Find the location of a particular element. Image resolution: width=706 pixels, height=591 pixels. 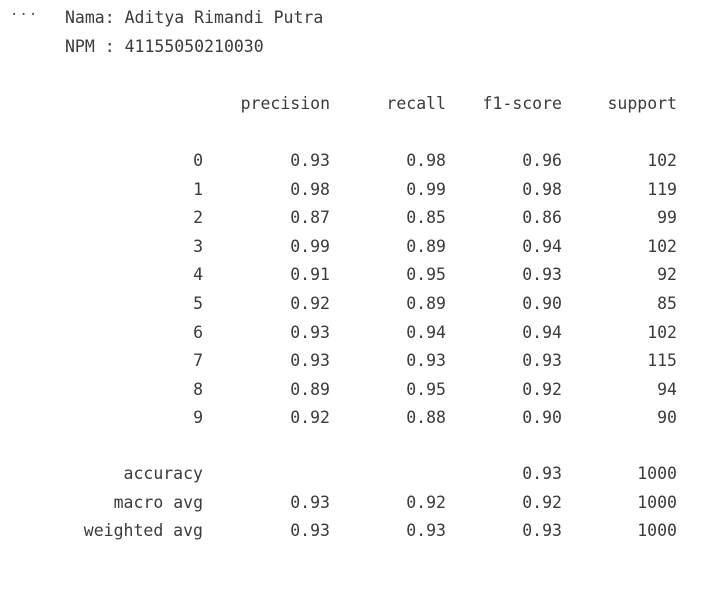

summary-recall: 0.93 is located at coordinates (426, 530).